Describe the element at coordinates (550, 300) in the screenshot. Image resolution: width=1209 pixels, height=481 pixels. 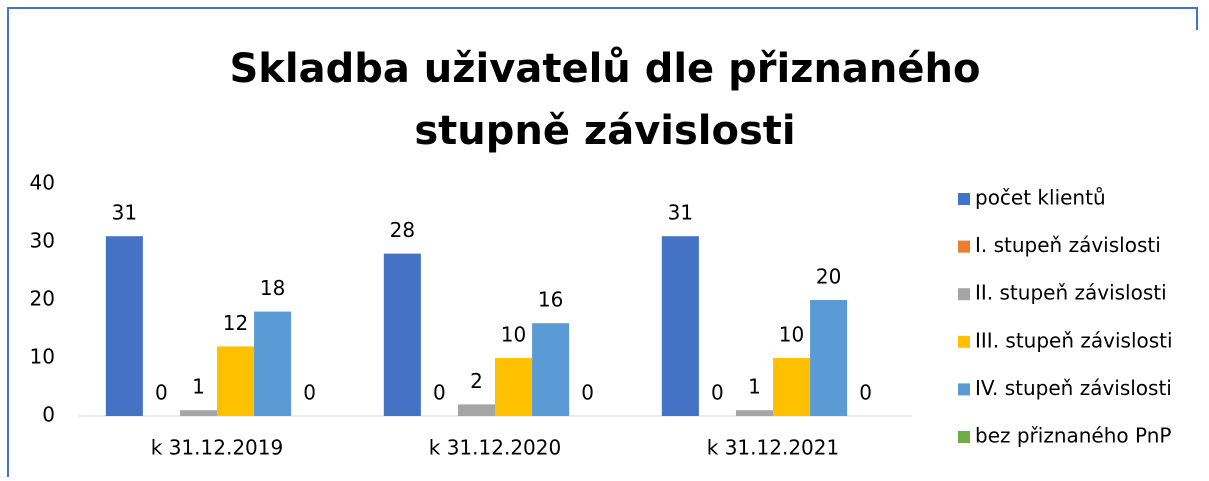
I see `data-label: 16` at that location.